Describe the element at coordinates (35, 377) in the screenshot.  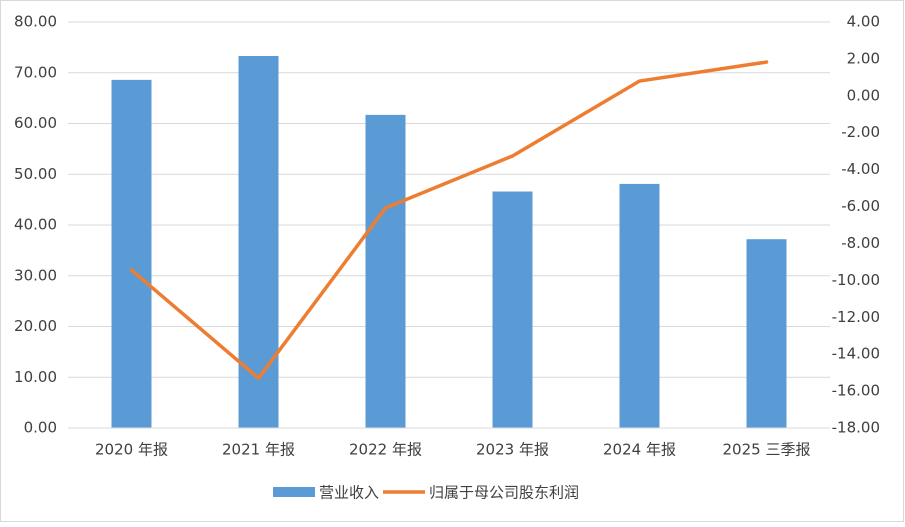
I see `y-tick-label: 10.00` at that location.